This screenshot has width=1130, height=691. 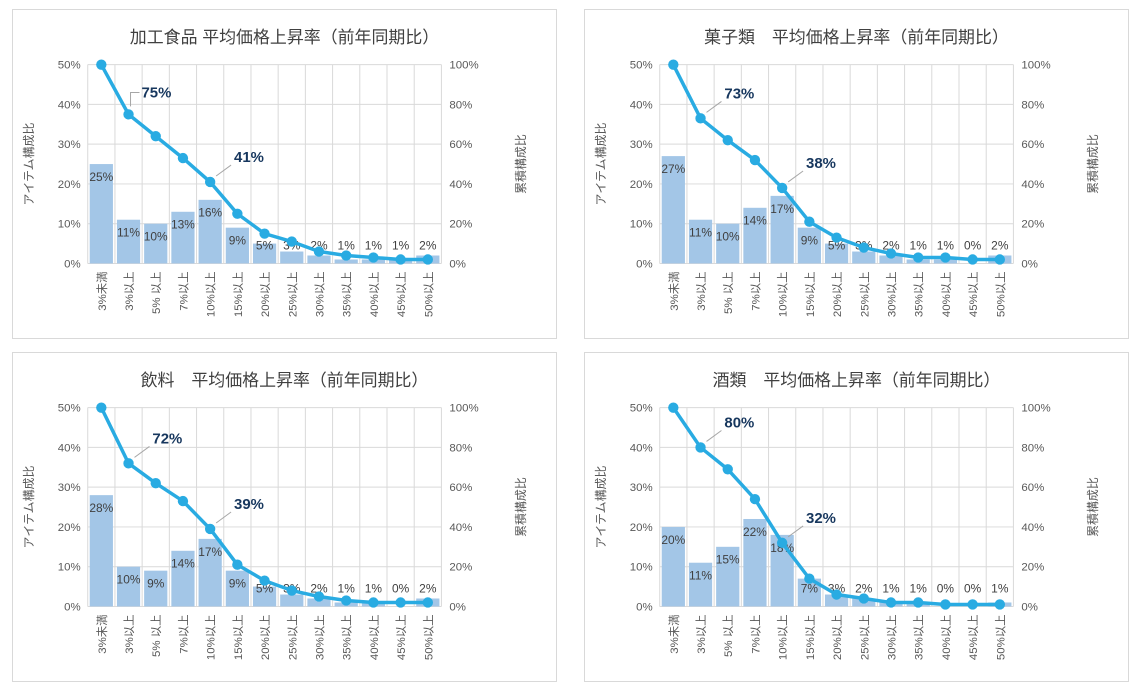 I want to click on bar-value-label: 22%, so click(x=755, y=532).